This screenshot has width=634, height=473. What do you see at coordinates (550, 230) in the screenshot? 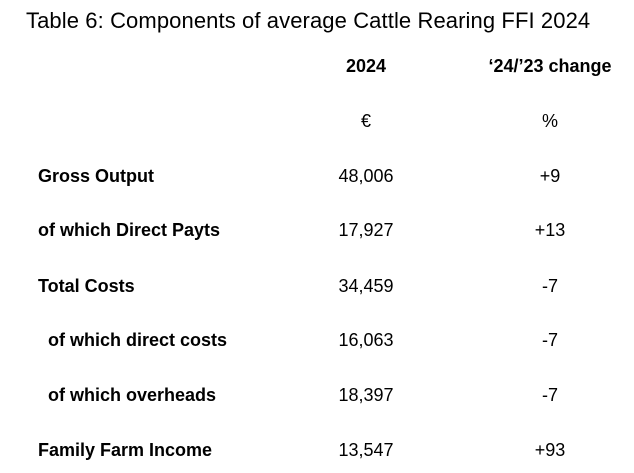
I see `row-change-direct-payts: +13` at bounding box center [550, 230].